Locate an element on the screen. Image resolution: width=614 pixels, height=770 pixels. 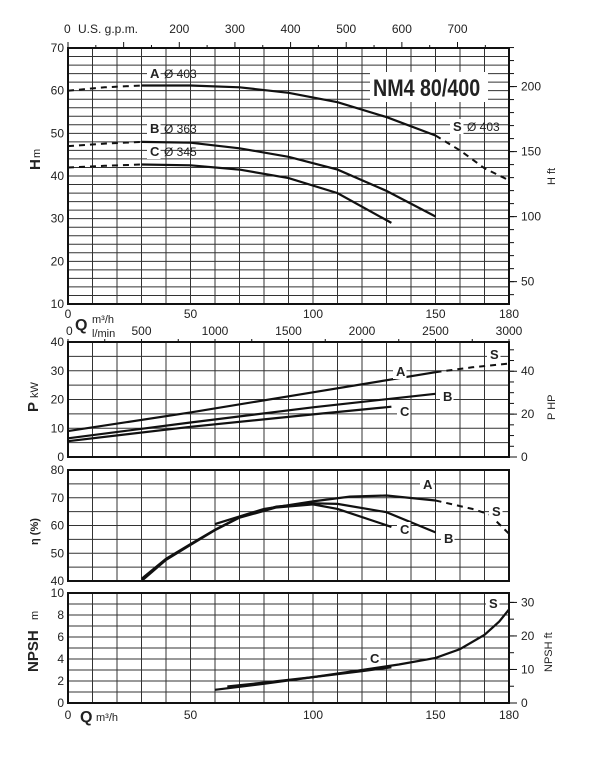
efficiency-label-C: C is located at coordinates (405, 529).